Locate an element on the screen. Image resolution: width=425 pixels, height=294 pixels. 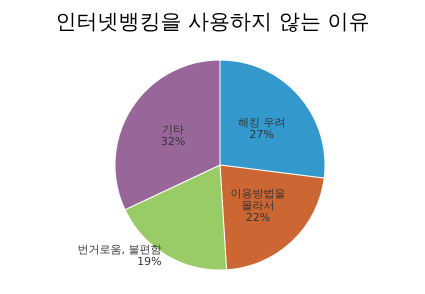
data-label: 27% is located at coordinates (261, 134).